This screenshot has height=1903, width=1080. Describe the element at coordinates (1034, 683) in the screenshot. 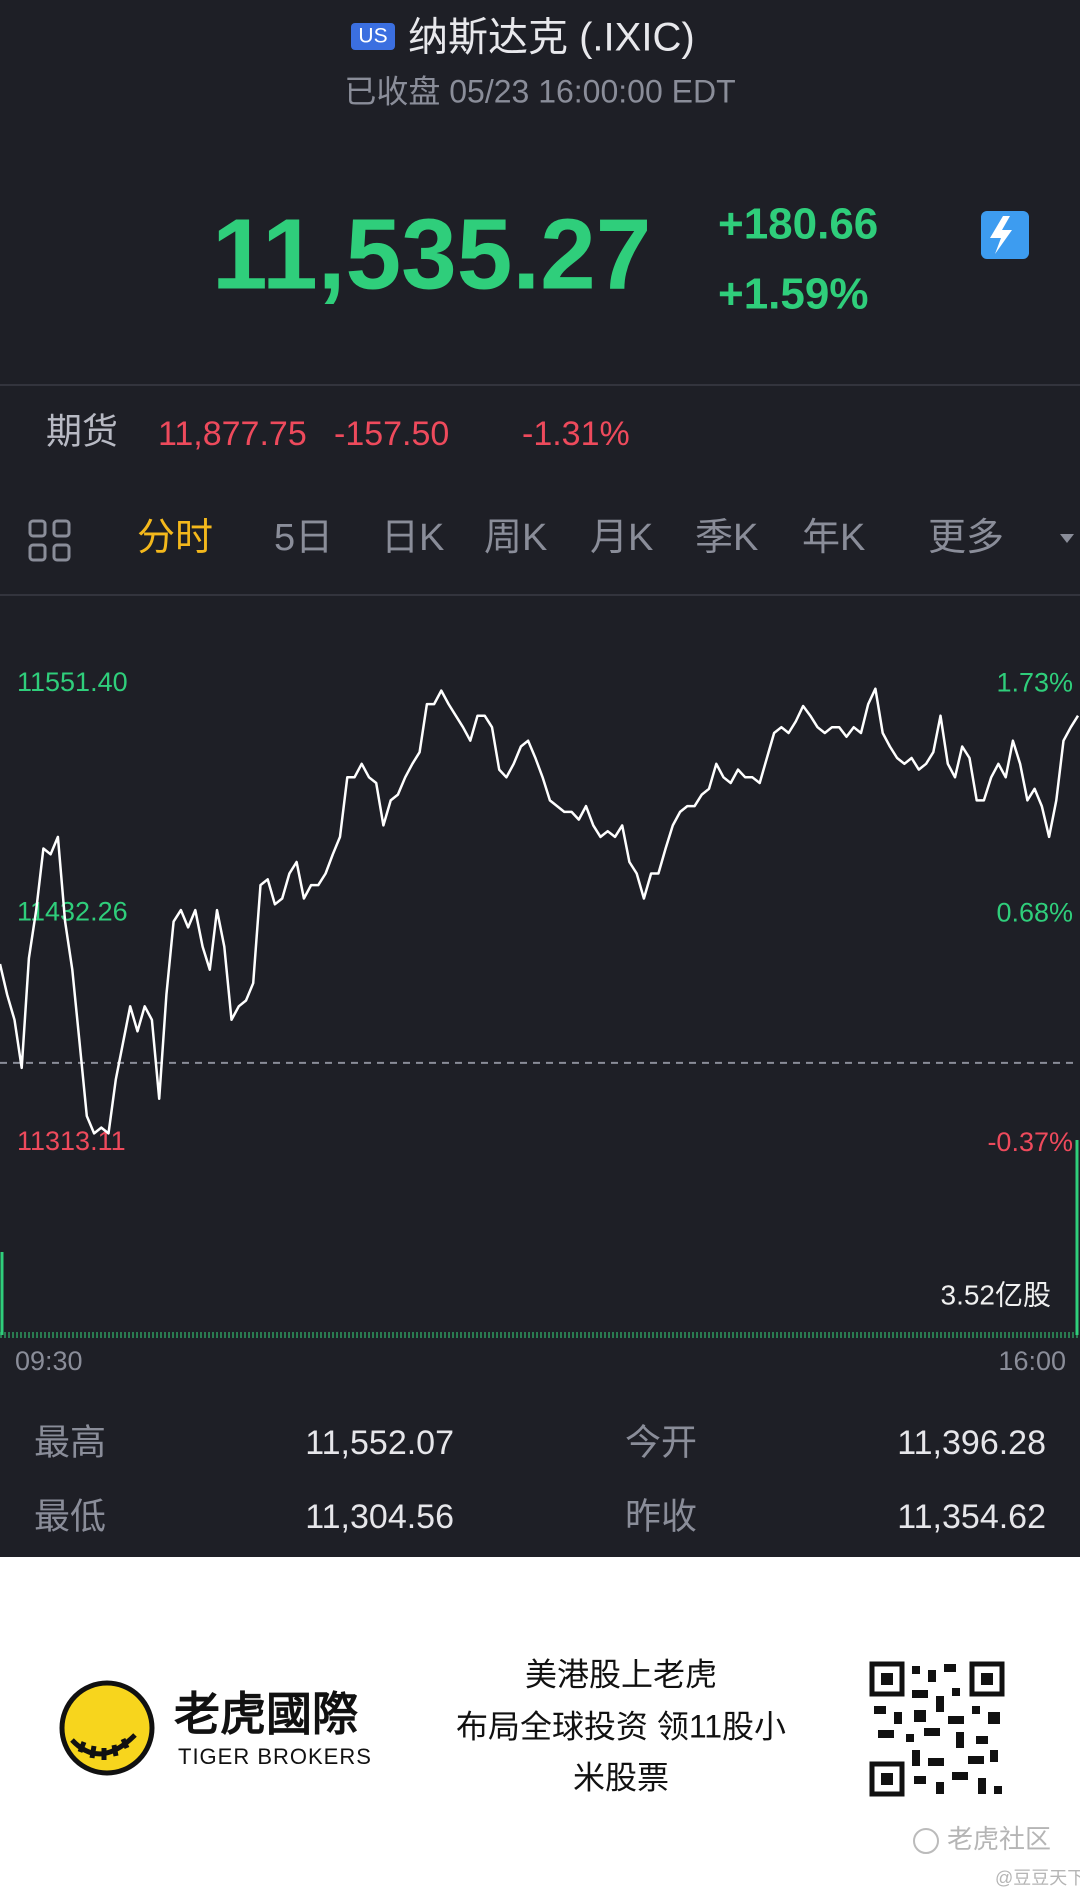

I see `y2-tick-label: 1.73%` at that location.